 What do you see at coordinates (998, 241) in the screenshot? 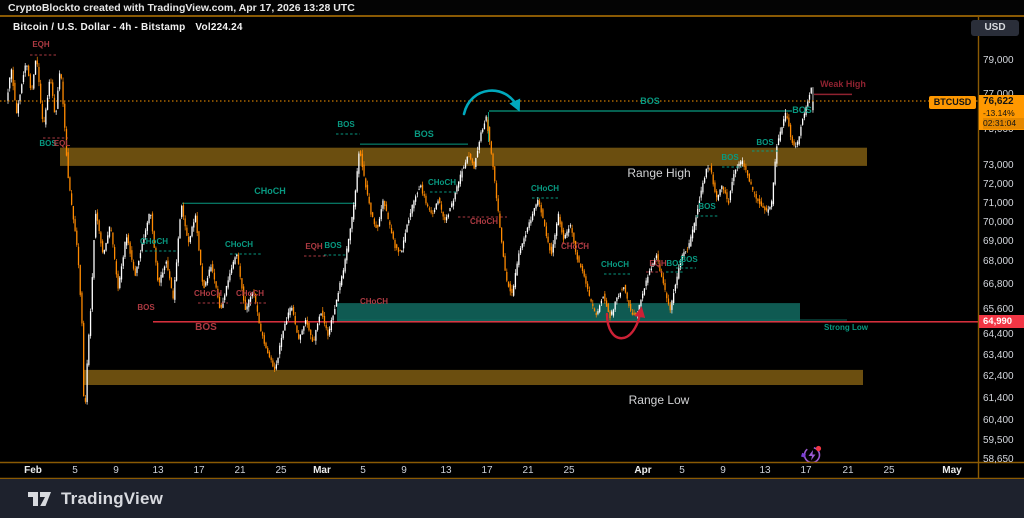
I see `price-tick: 69,000` at bounding box center [998, 241].